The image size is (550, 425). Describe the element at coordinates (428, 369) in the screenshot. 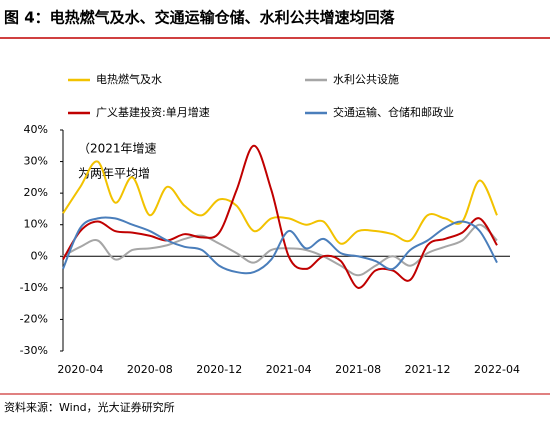

I see `x-tick-label: 2021-12` at that location.